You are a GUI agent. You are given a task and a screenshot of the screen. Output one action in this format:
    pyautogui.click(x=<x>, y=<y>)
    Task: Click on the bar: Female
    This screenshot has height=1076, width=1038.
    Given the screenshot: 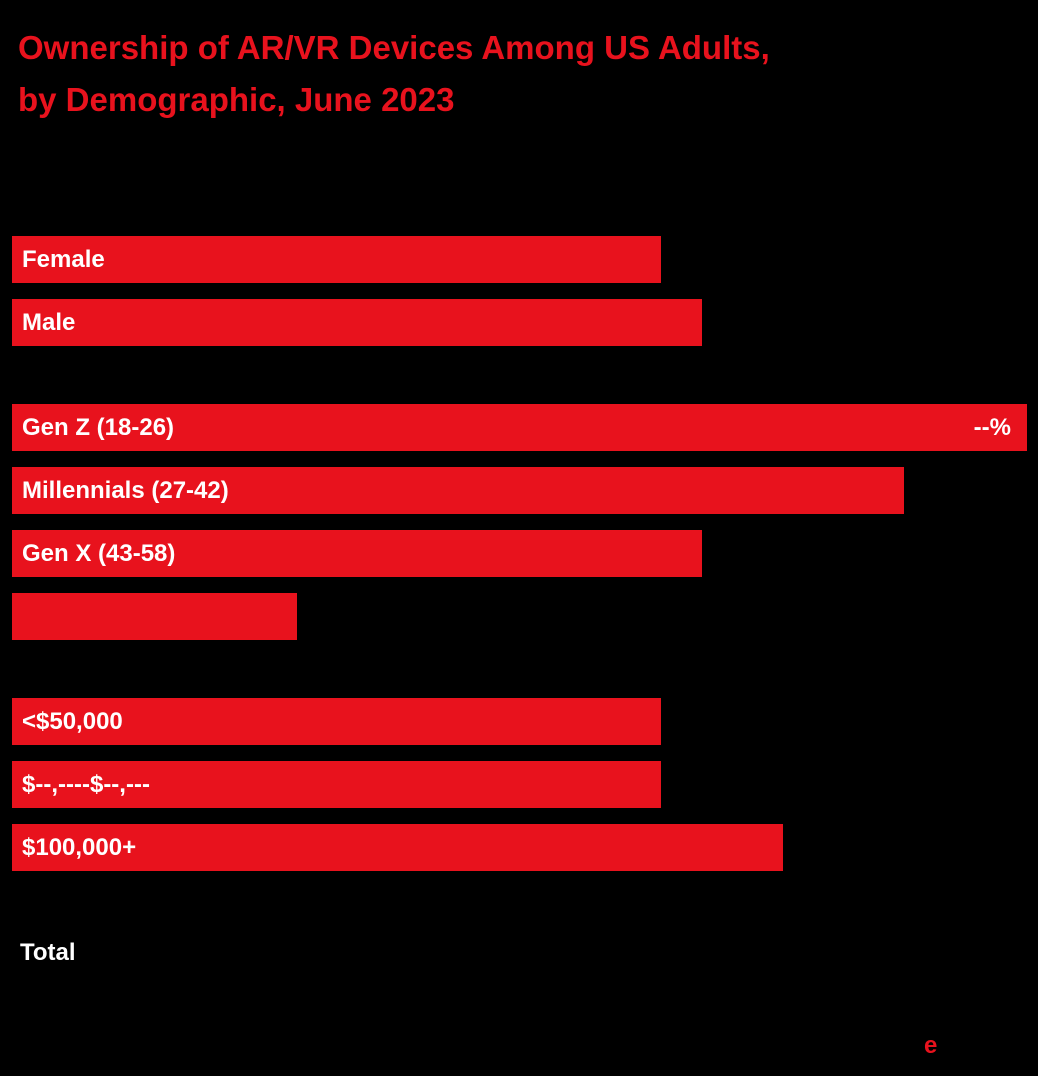 What is the action you would take?
    pyautogui.click(x=336, y=259)
    